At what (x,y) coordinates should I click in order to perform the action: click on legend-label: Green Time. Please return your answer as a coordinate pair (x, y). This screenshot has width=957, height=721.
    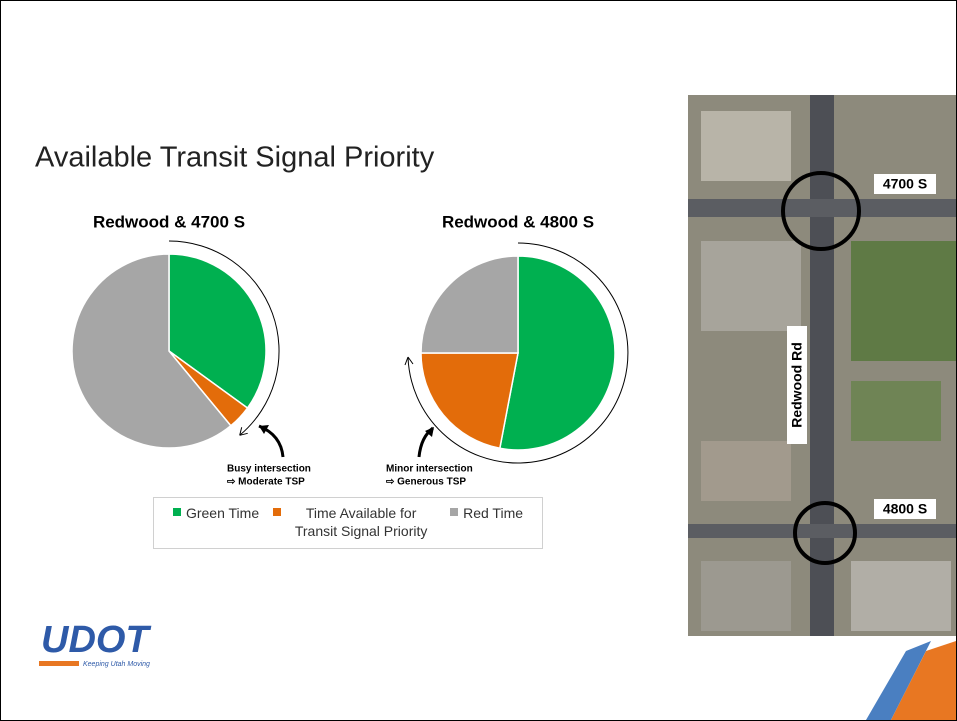
    Looking at the image, I should click on (222, 513).